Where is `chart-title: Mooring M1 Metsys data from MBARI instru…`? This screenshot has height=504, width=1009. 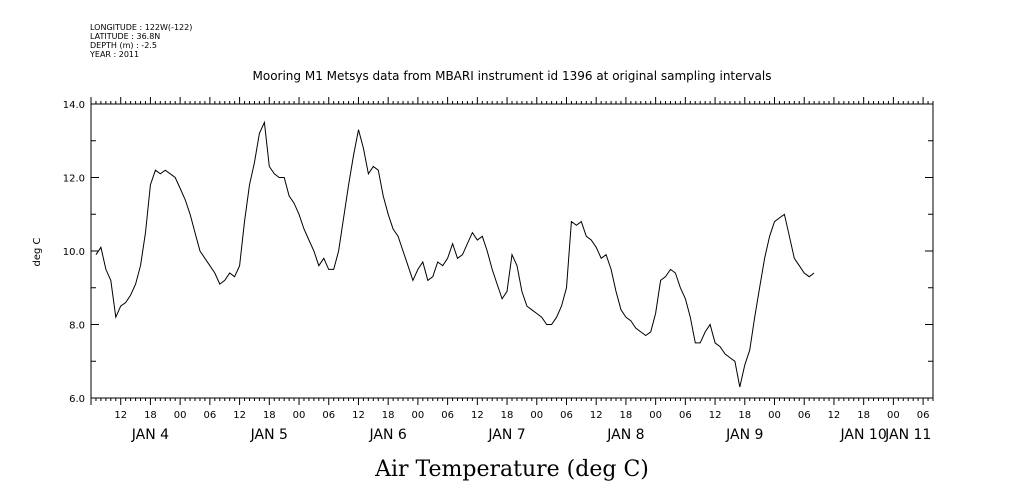
chart-title: Mooring M1 Metsys data from MBARI instru… is located at coordinates (512, 76).